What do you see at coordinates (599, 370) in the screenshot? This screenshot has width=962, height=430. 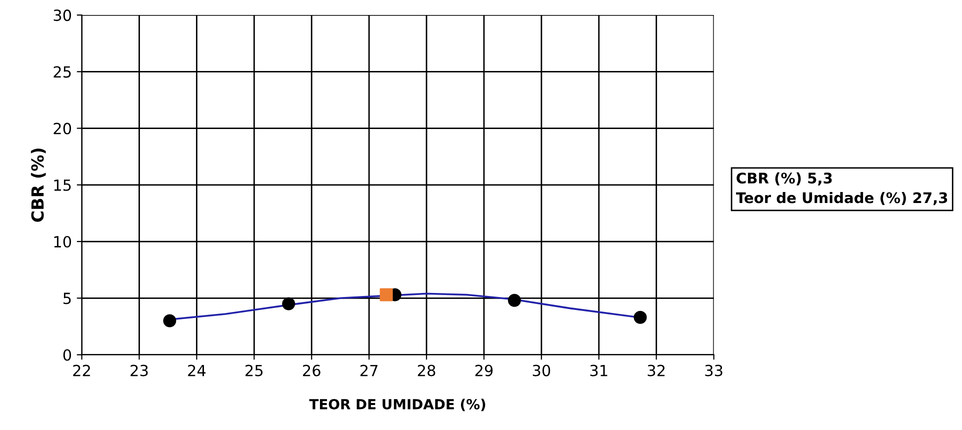 I see `x-tick-label: 31` at bounding box center [599, 370].